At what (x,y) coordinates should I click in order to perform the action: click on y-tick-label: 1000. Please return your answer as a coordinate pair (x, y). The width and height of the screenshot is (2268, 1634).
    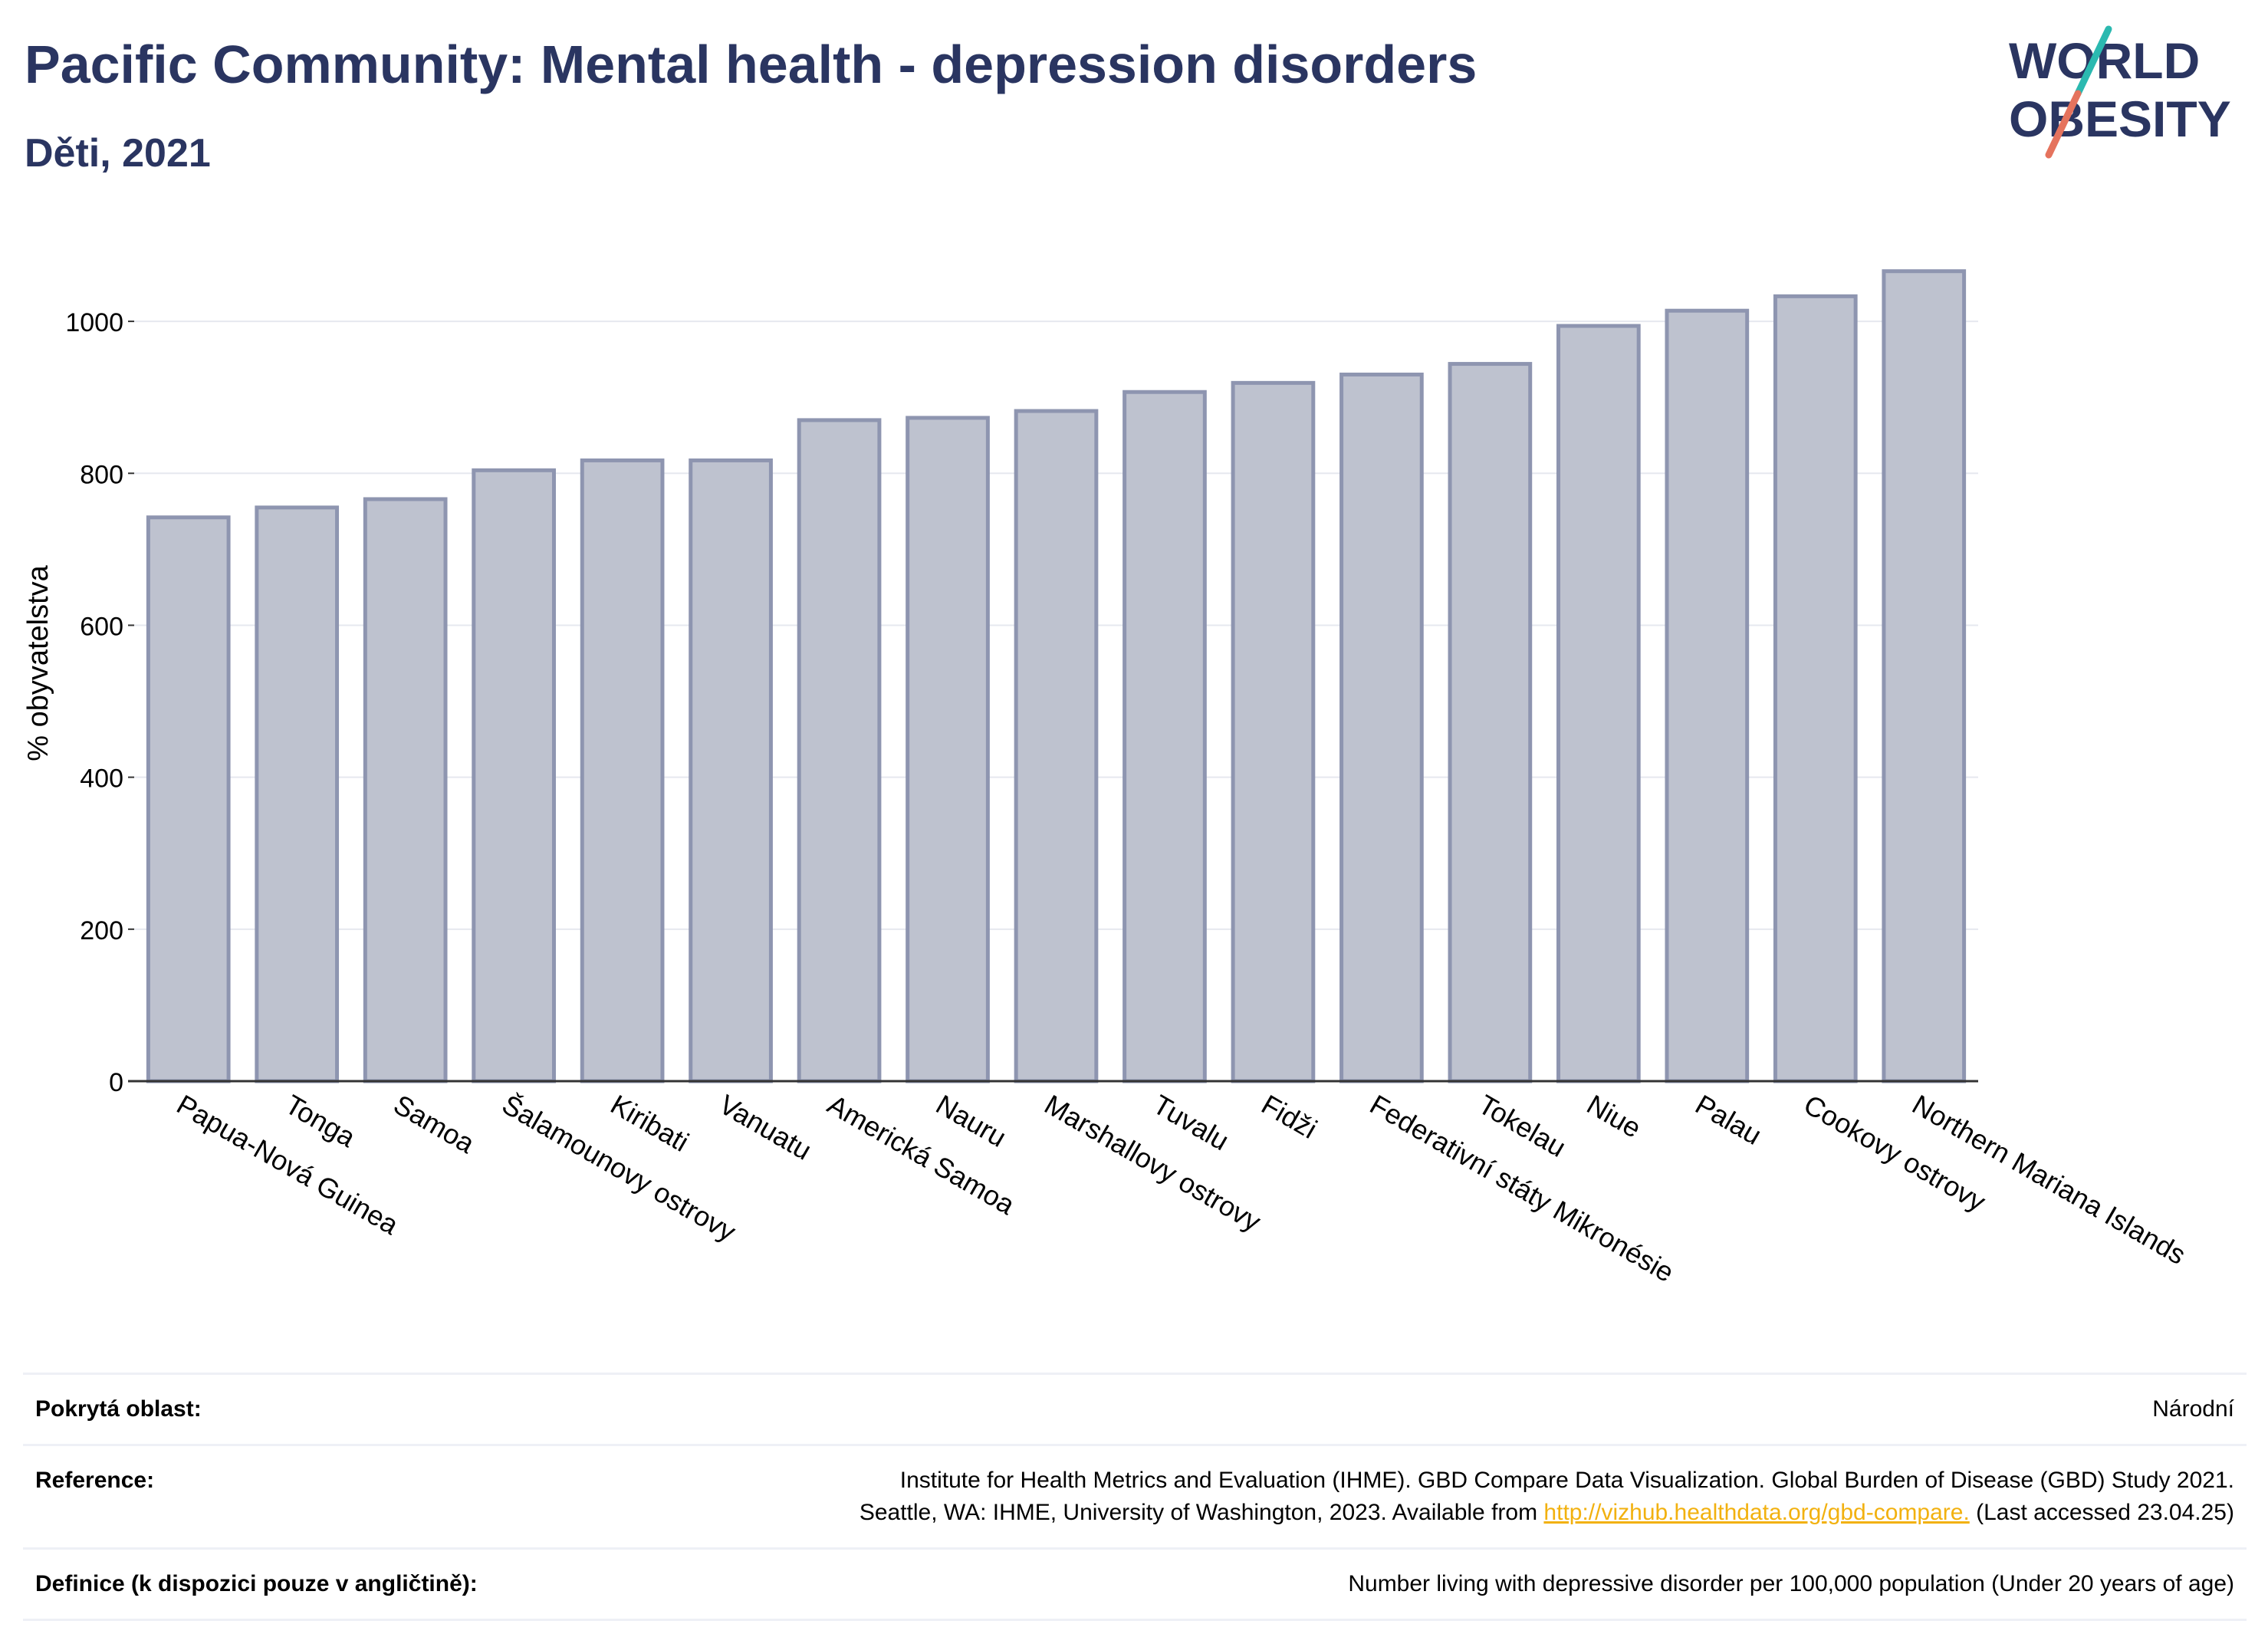
    Looking at the image, I should click on (94, 323).